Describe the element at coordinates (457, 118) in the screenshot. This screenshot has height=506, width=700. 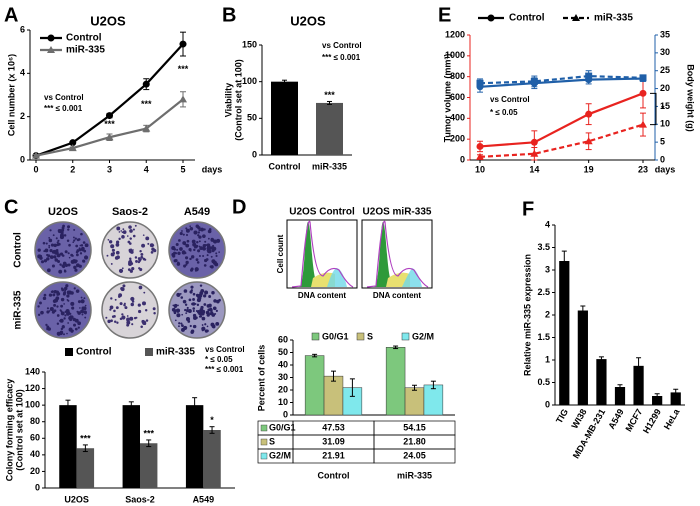
I see `tick-label: 400` at that location.